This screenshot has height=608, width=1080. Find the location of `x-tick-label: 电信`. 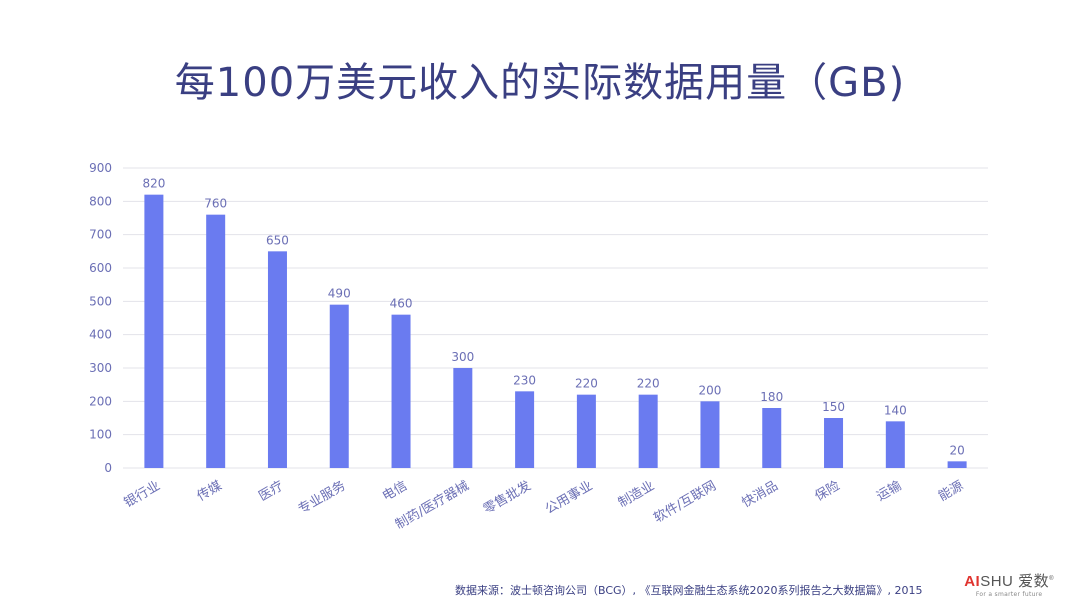

x-tick-label: 电信 is located at coordinates (395, 491).